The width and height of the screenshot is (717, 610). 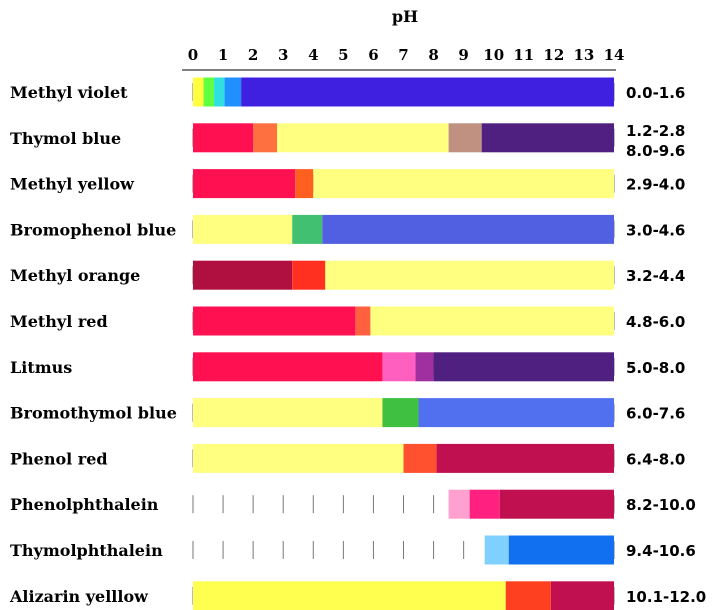 I want to click on tick-label: 9, so click(x=463, y=55).